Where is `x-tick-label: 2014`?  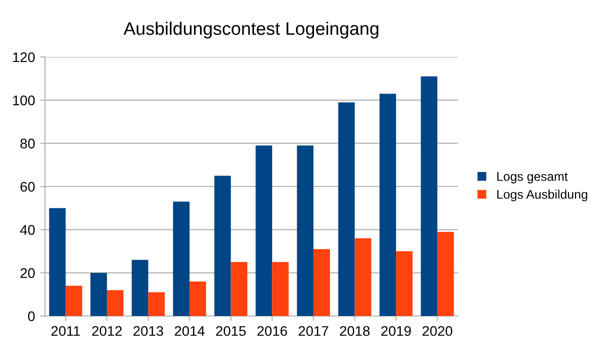
x-tick-label: 2014 is located at coordinates (189, 331).